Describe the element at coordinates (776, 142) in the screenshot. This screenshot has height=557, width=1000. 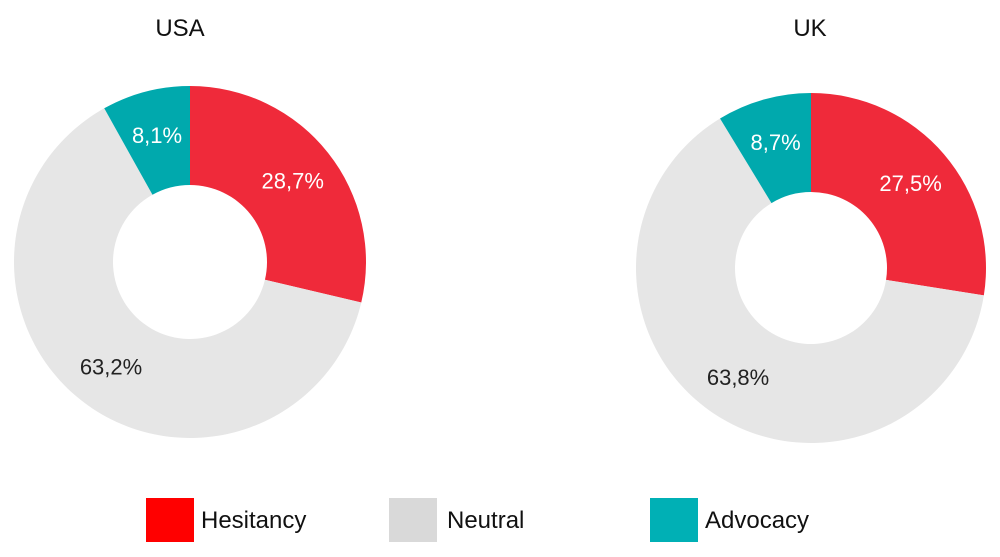
I see `uk-label-advocacy: 8,7%` at that location.